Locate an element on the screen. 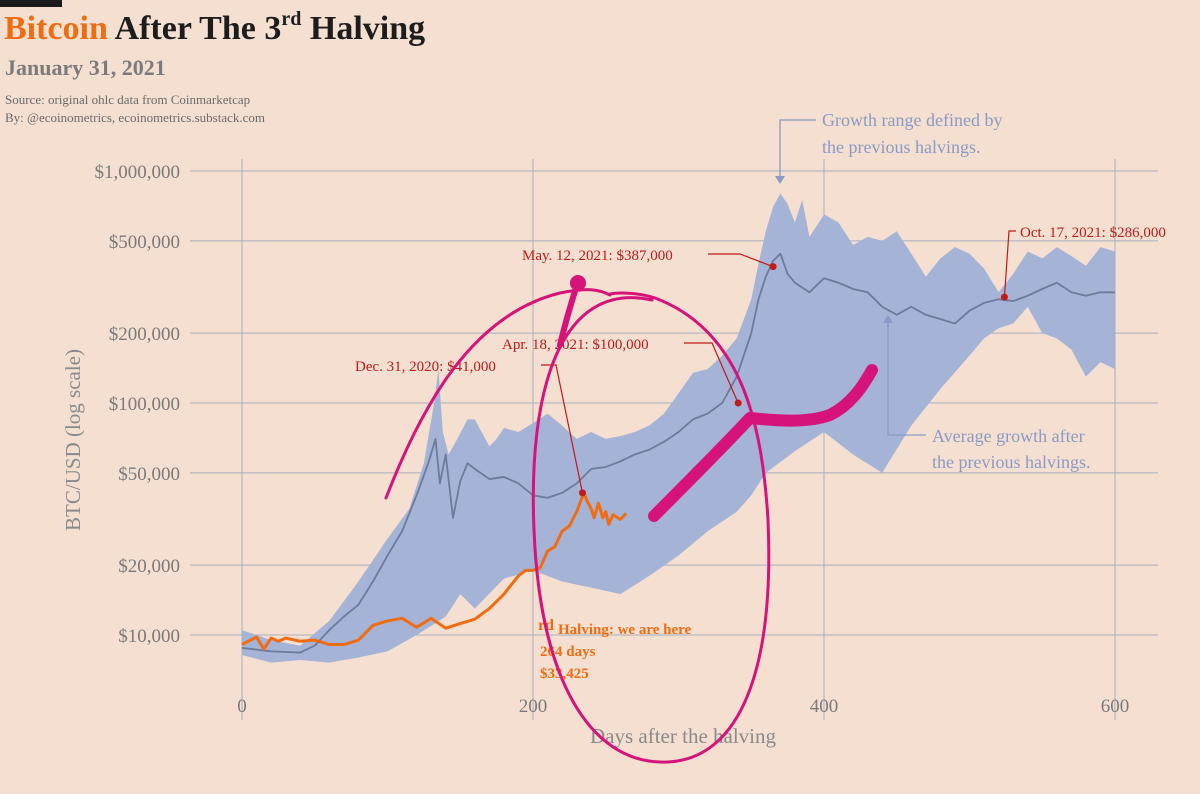 This screenshot has width=1200, height=794. title-part-1: After The 3 is located at coordinates (198, 28).